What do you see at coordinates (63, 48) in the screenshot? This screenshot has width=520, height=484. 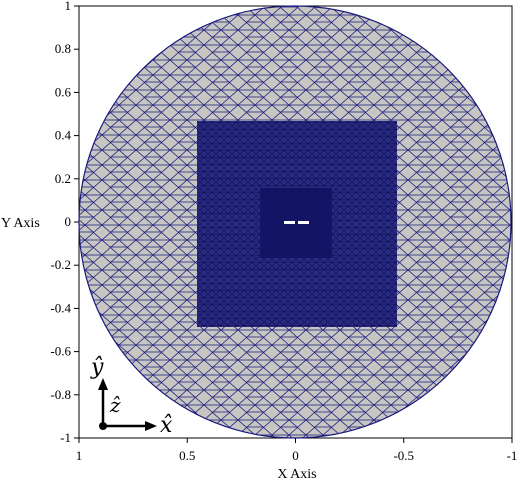 I see `y-tick-label: 0.8` at bounding box center [63, 48].